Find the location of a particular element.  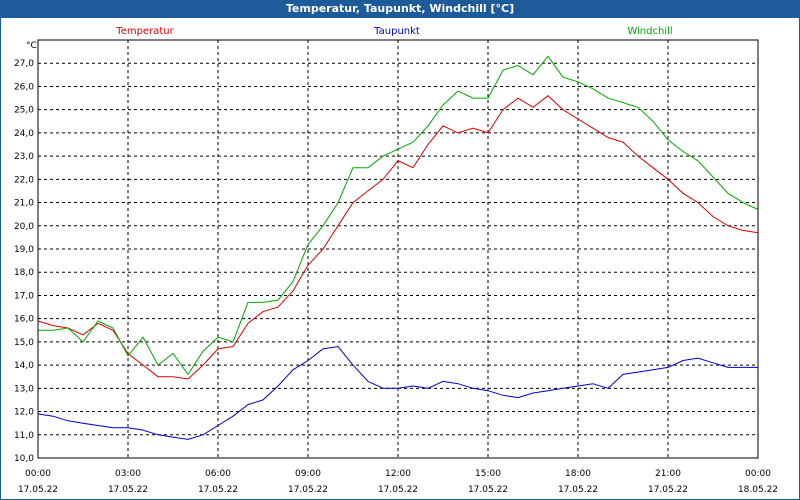

y-tick-label: 15,0 is located at coordinates (24, 343).